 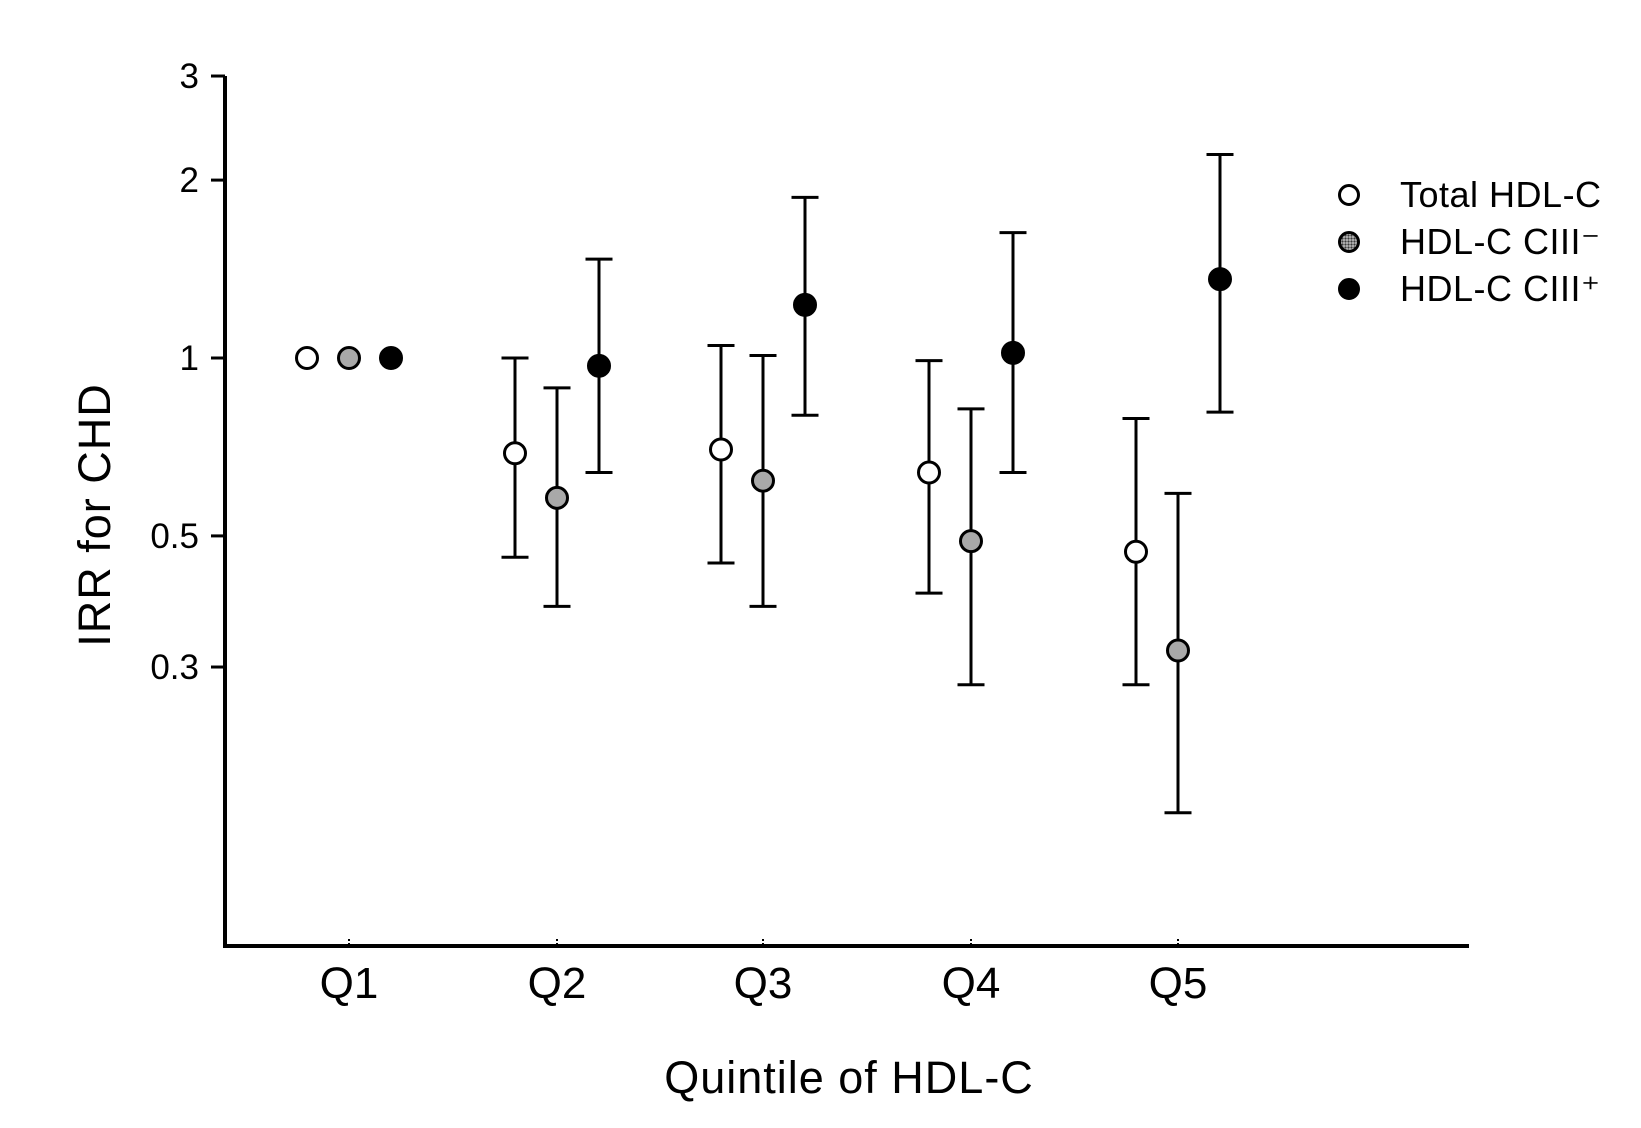 What do you see at coordinates (557, 983) in the screenshot?
I see `x-category-label: Q2` at bounding box center [557, 983].